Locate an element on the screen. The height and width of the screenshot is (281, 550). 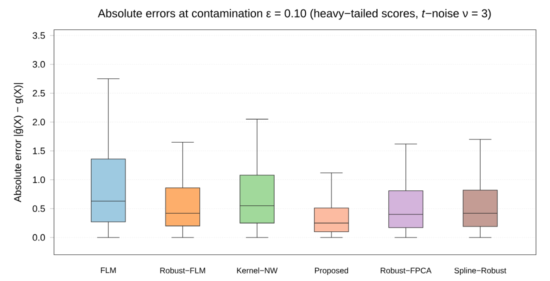
y-tick-label: 2.5 is located at coordinates (38, 93).